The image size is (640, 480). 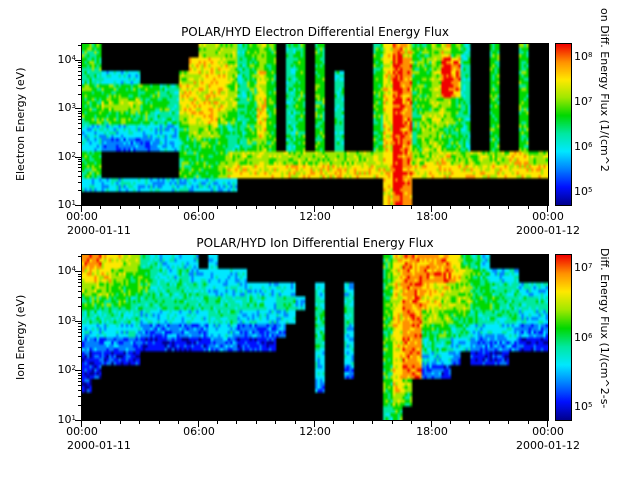 I want to click on electron-y-axis-label: Electron Energy (eV), so click(x=20, y=124).